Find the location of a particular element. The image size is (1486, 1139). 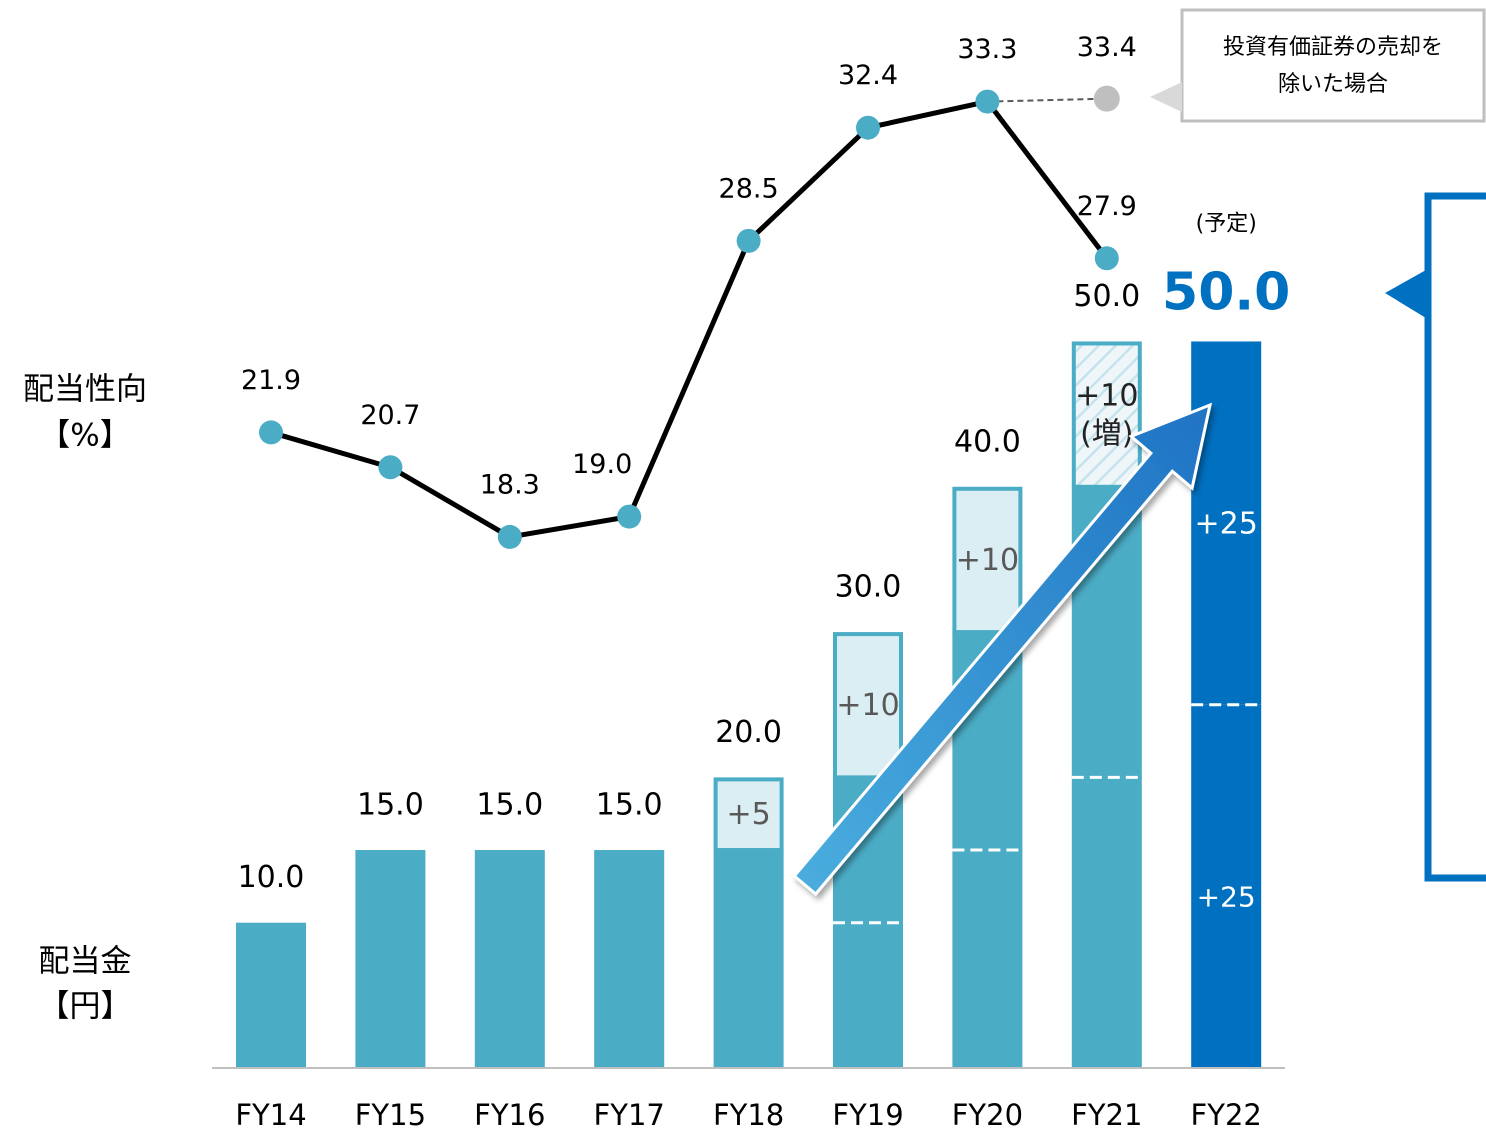

bar-increase-label: +5 is located at coordinates (748, 814).